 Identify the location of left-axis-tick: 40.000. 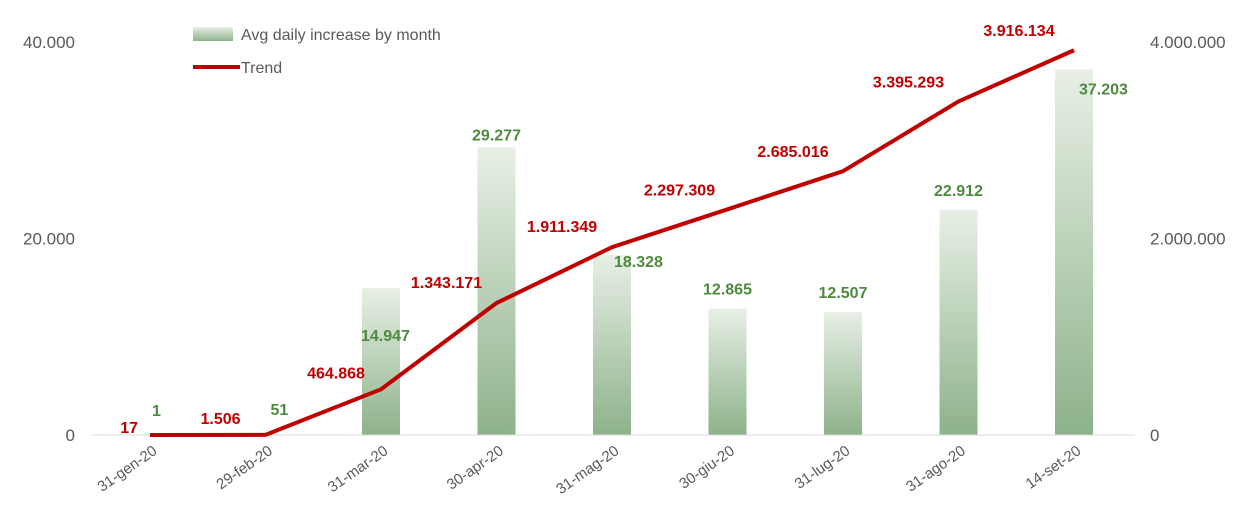
(49, 42).